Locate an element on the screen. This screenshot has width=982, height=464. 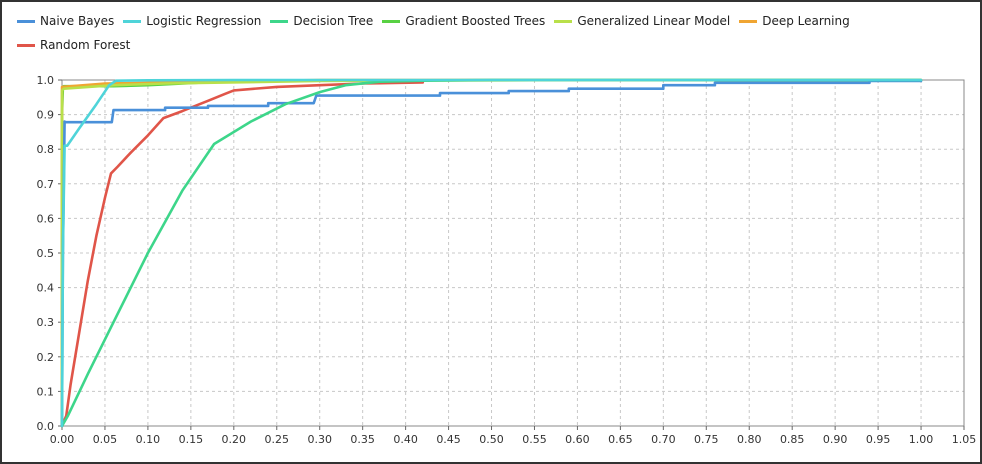
y-tick-label: 0.1 is located at coordinates (46, 391).